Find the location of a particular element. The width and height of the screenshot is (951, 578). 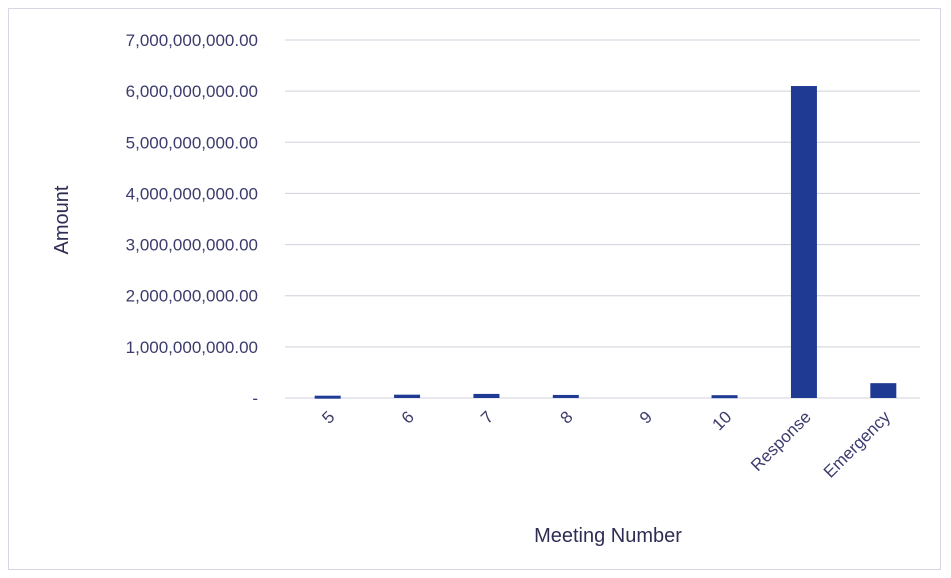

x-tick-label: 9 is located at coordinates (646, 417).